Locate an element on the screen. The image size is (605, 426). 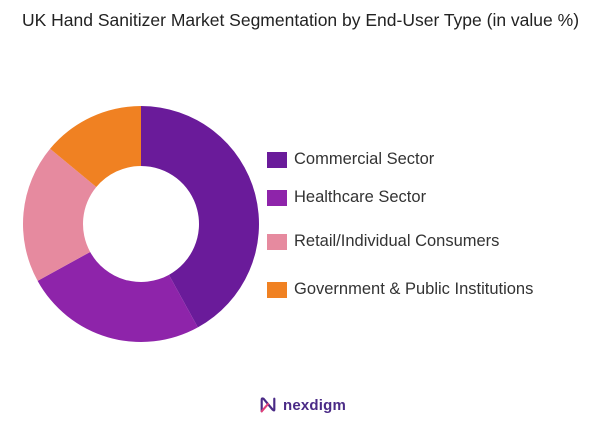
donut-slice-healthcare-sector is located at coordinates (117, 296).